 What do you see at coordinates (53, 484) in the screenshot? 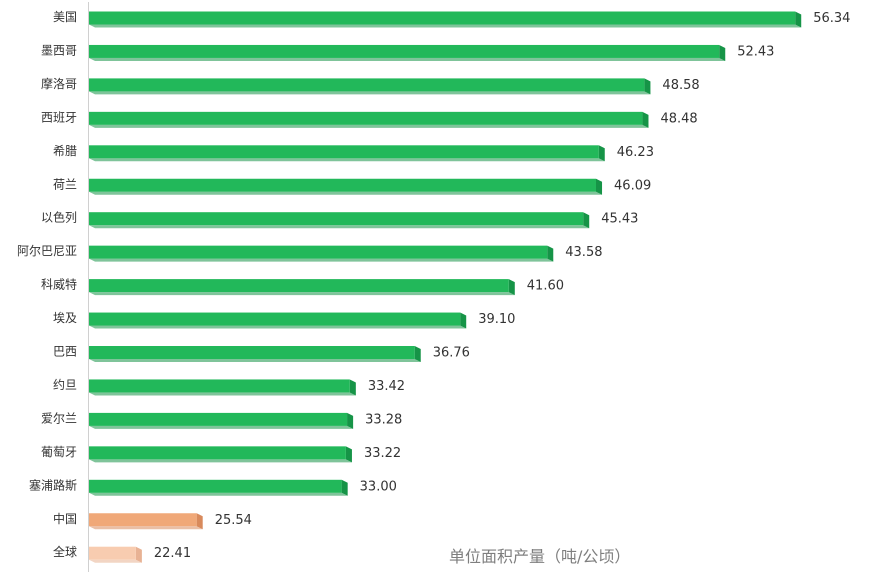
I see `category-label: 塞浦路斯` at bounding box center [53, 484].